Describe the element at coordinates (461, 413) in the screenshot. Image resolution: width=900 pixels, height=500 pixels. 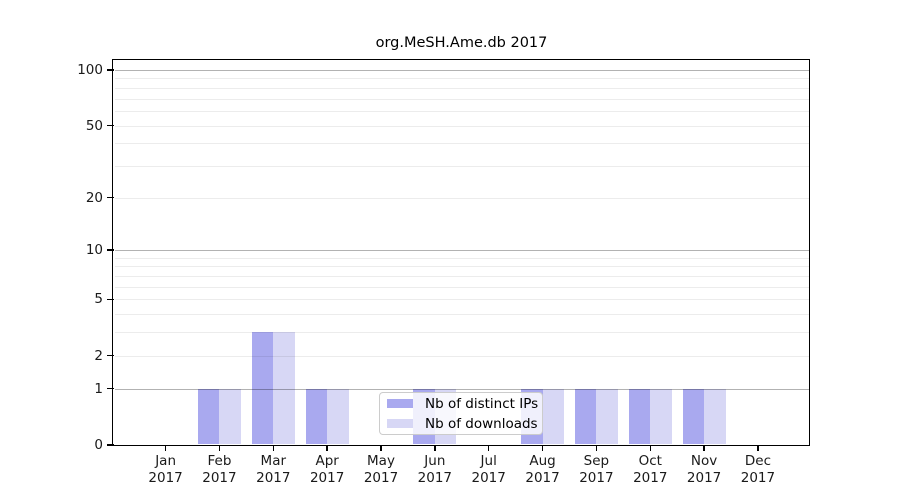
I see `legend: Nb of distinct IPs Nb of downloads` at that location.